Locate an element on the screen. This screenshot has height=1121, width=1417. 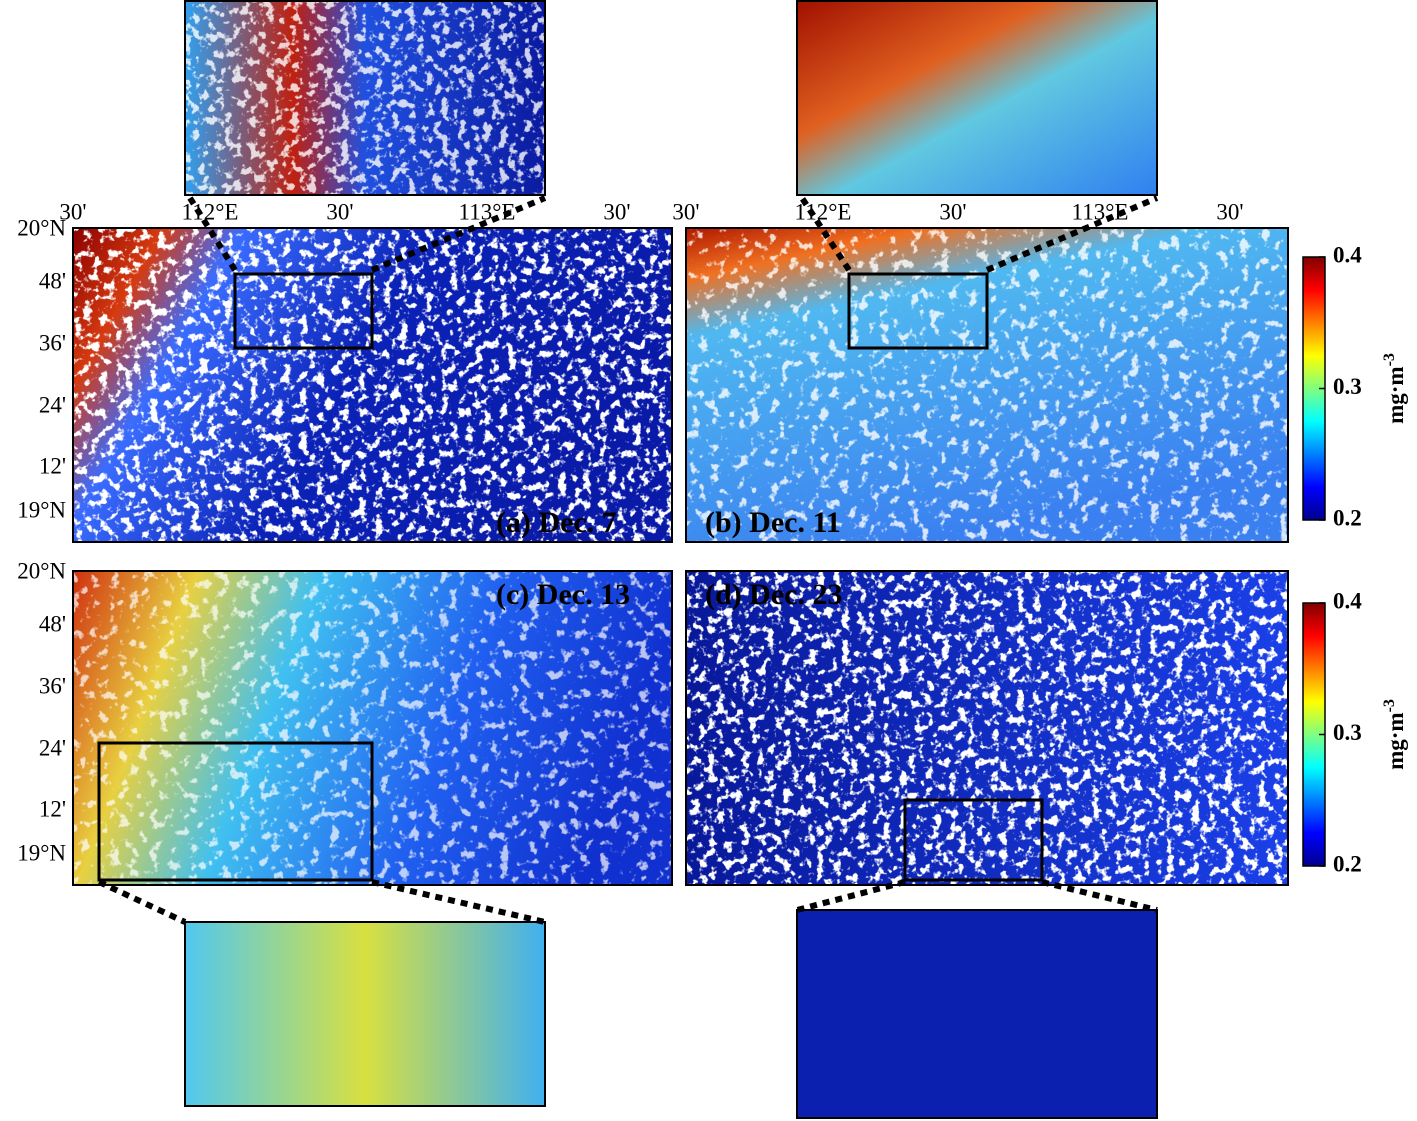
panel-label: (d) Dec. 23 is located at coordinates (773, 594).